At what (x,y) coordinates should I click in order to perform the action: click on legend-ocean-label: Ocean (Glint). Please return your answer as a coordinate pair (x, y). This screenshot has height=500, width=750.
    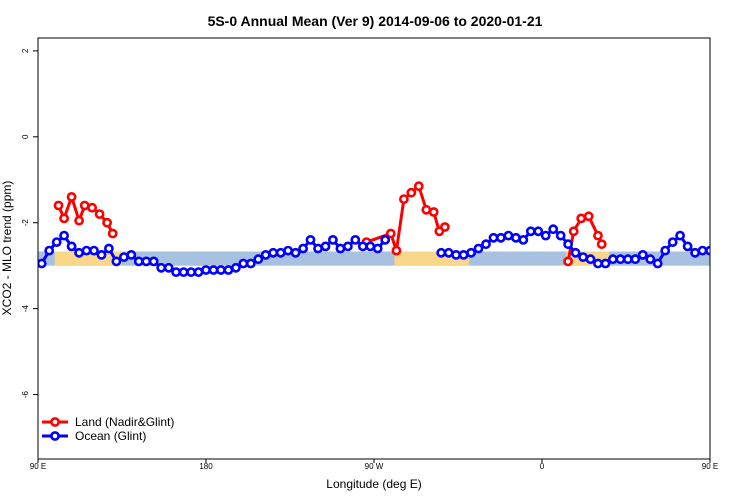
    Looking at the image, I should click on (110, 436).